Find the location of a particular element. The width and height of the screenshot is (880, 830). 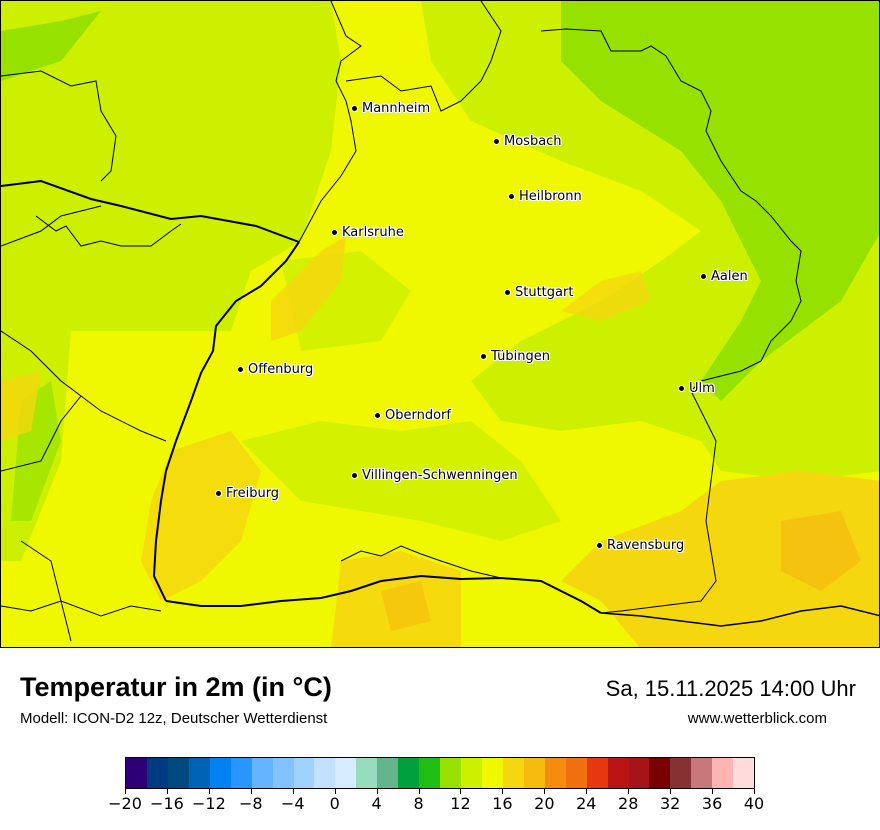

tick-label: 12 is located at coordinates (460, 803).